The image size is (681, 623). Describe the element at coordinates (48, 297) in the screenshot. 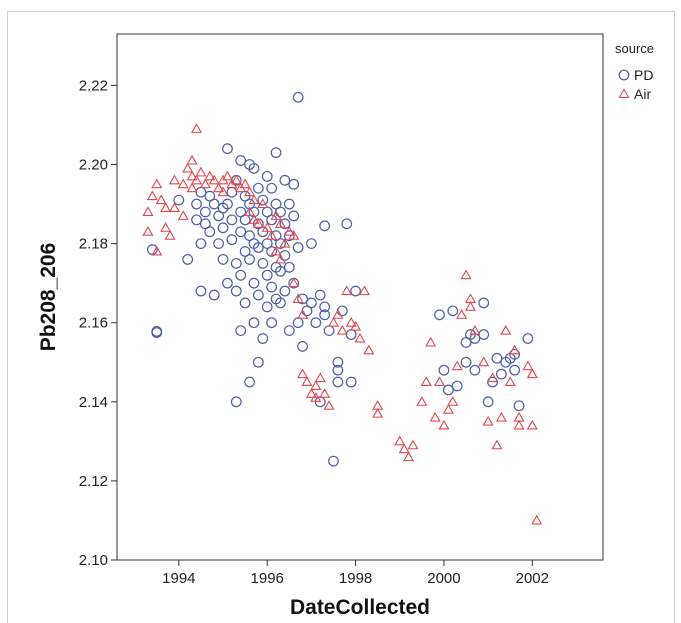

I see `y-axis-title: Pb208_206` at that location.